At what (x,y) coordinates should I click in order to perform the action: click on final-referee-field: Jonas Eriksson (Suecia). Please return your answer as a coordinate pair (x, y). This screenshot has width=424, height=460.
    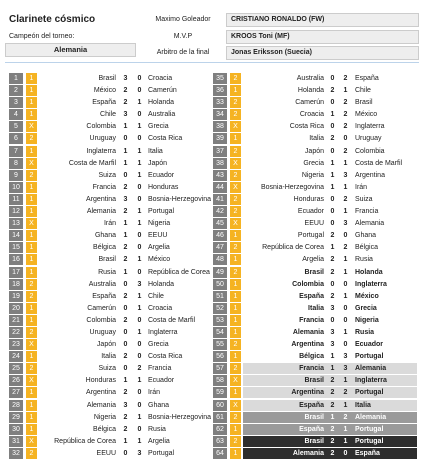
    Looking at the image, I should click on (322, 53).